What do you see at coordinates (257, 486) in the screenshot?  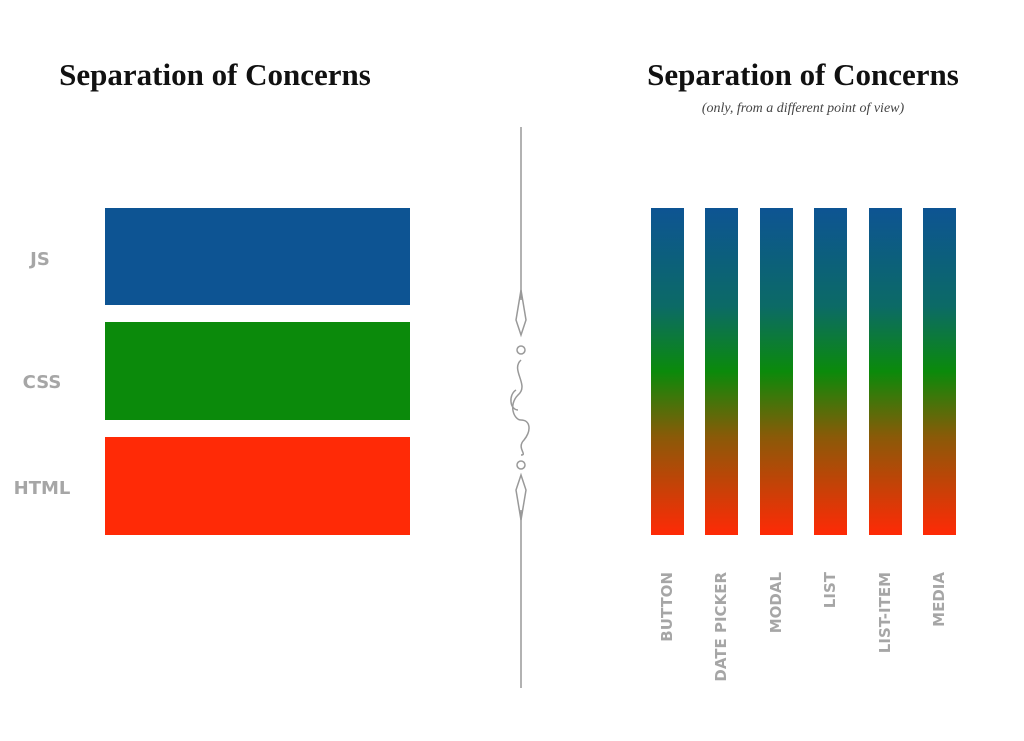 I see `html-layer` at bounding box center [257, 486].